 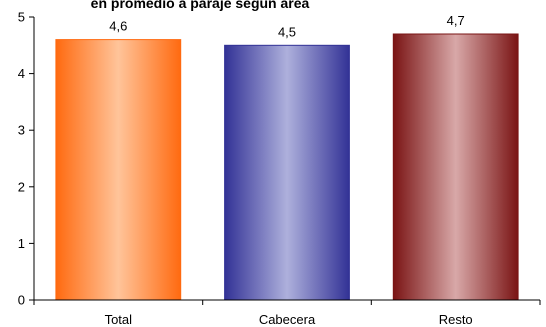 I want to click on y-tick-label: 5, so click(x=21, y=17).